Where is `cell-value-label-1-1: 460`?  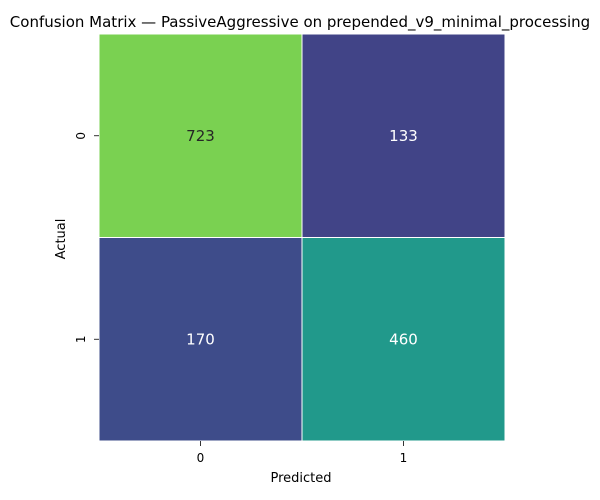 cell-value-label-1-1: 460 is located at coordinates (403, 339).